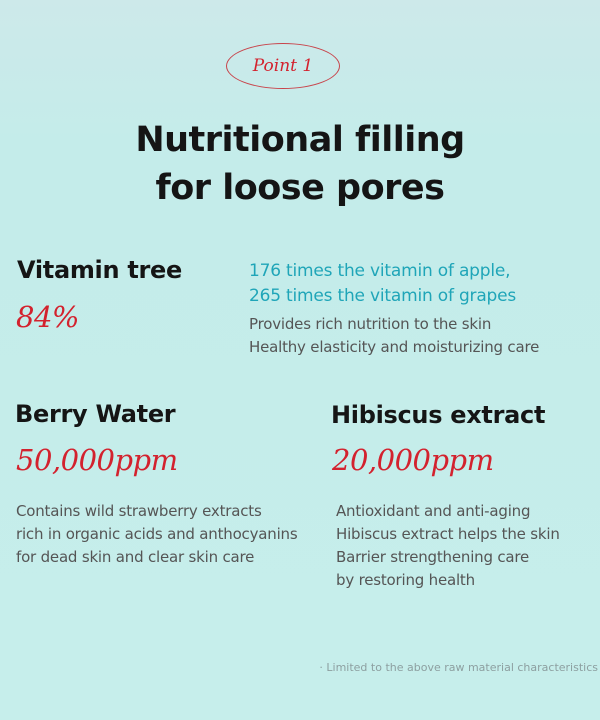 This screenshot has height=720, width=600. I want to click on berry-value: 50,000ppm, so click(97, 460).